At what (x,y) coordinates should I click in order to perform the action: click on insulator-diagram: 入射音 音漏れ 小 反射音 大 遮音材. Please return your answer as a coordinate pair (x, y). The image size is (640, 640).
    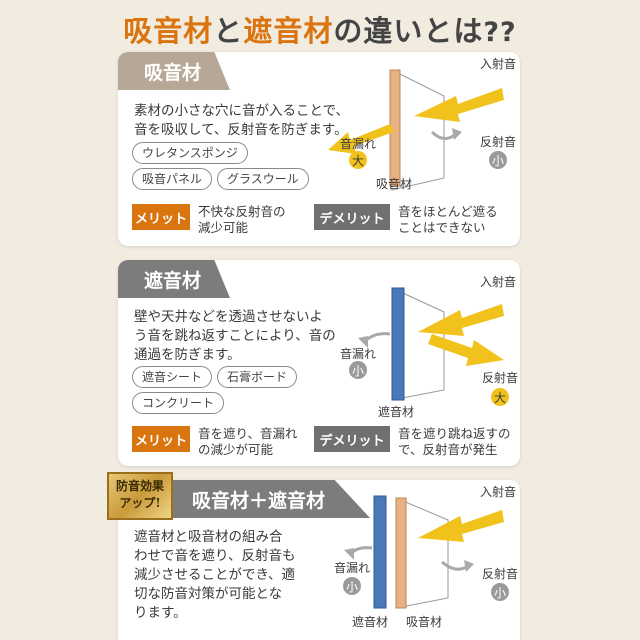
    Looking at the image, I should click on (429, 346).